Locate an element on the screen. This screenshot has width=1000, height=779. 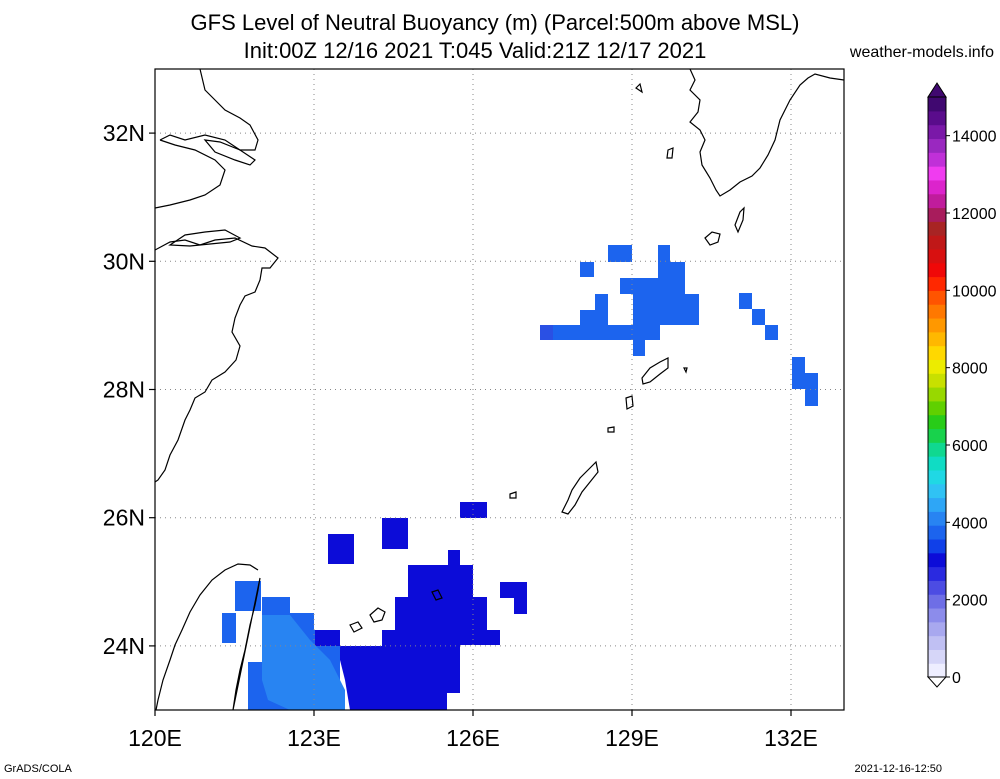
lat-tick-label: 32N is located at coordinates (124, 133).